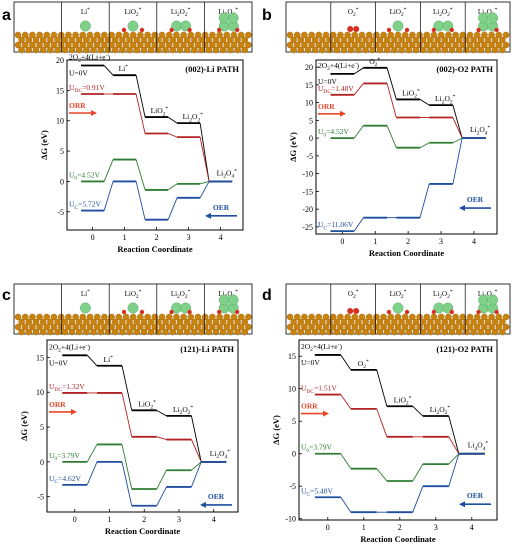 This screenshot has width=514, height=550. Describe the element at coordinates (6, 295) in the screenshot. I see `panel-label: c` at that location.